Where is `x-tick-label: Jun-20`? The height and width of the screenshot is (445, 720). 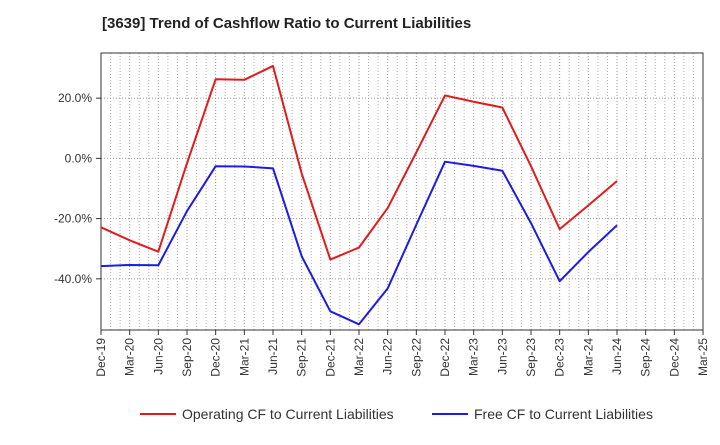 x-tick-label: Jun-20 is located at coordinates (158, 356).